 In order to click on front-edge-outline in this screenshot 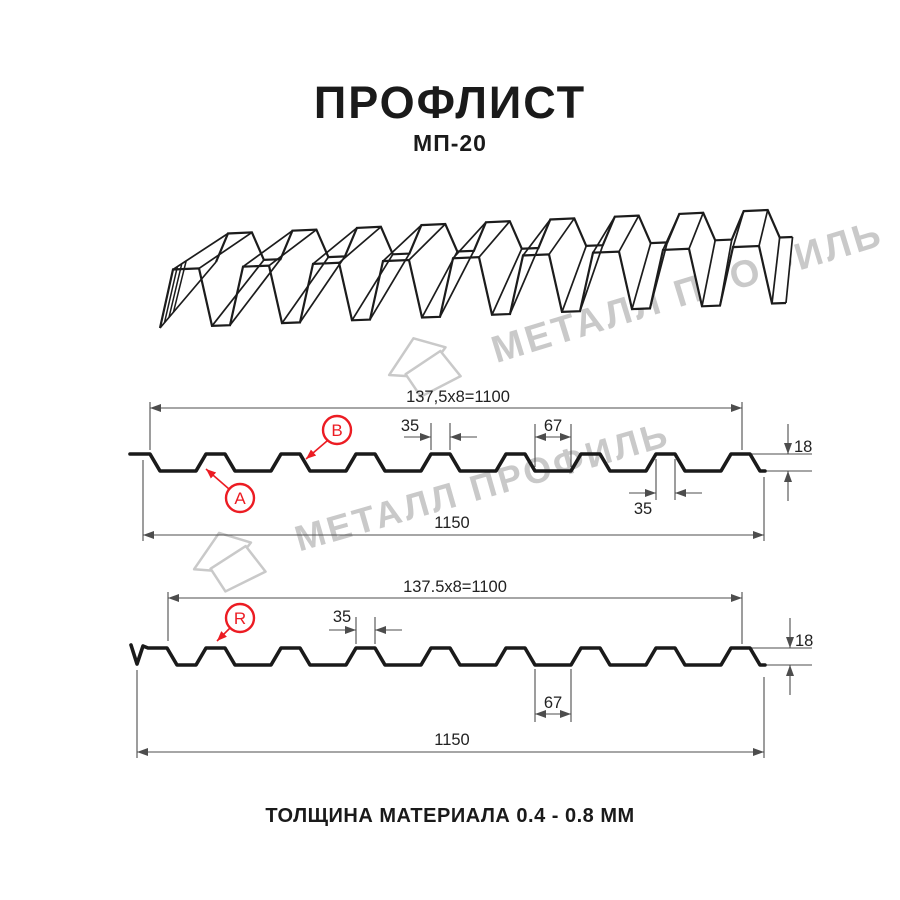, I will do `click(472, 286)`.